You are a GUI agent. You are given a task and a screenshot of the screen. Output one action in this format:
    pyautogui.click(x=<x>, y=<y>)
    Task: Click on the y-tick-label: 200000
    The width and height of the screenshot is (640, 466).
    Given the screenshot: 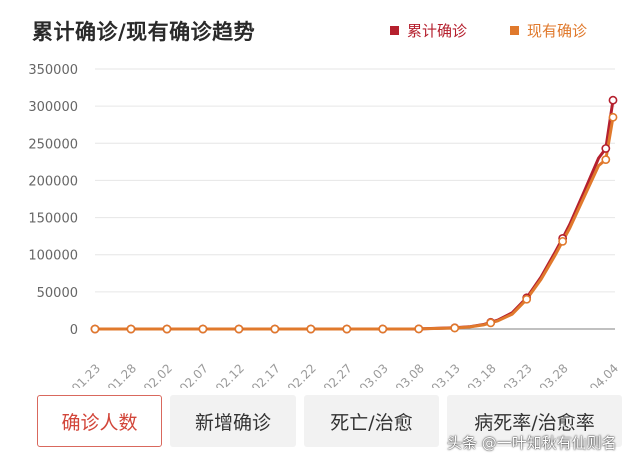 What is the action you would take?
    pyautogui.click(x=53, y=181)
    